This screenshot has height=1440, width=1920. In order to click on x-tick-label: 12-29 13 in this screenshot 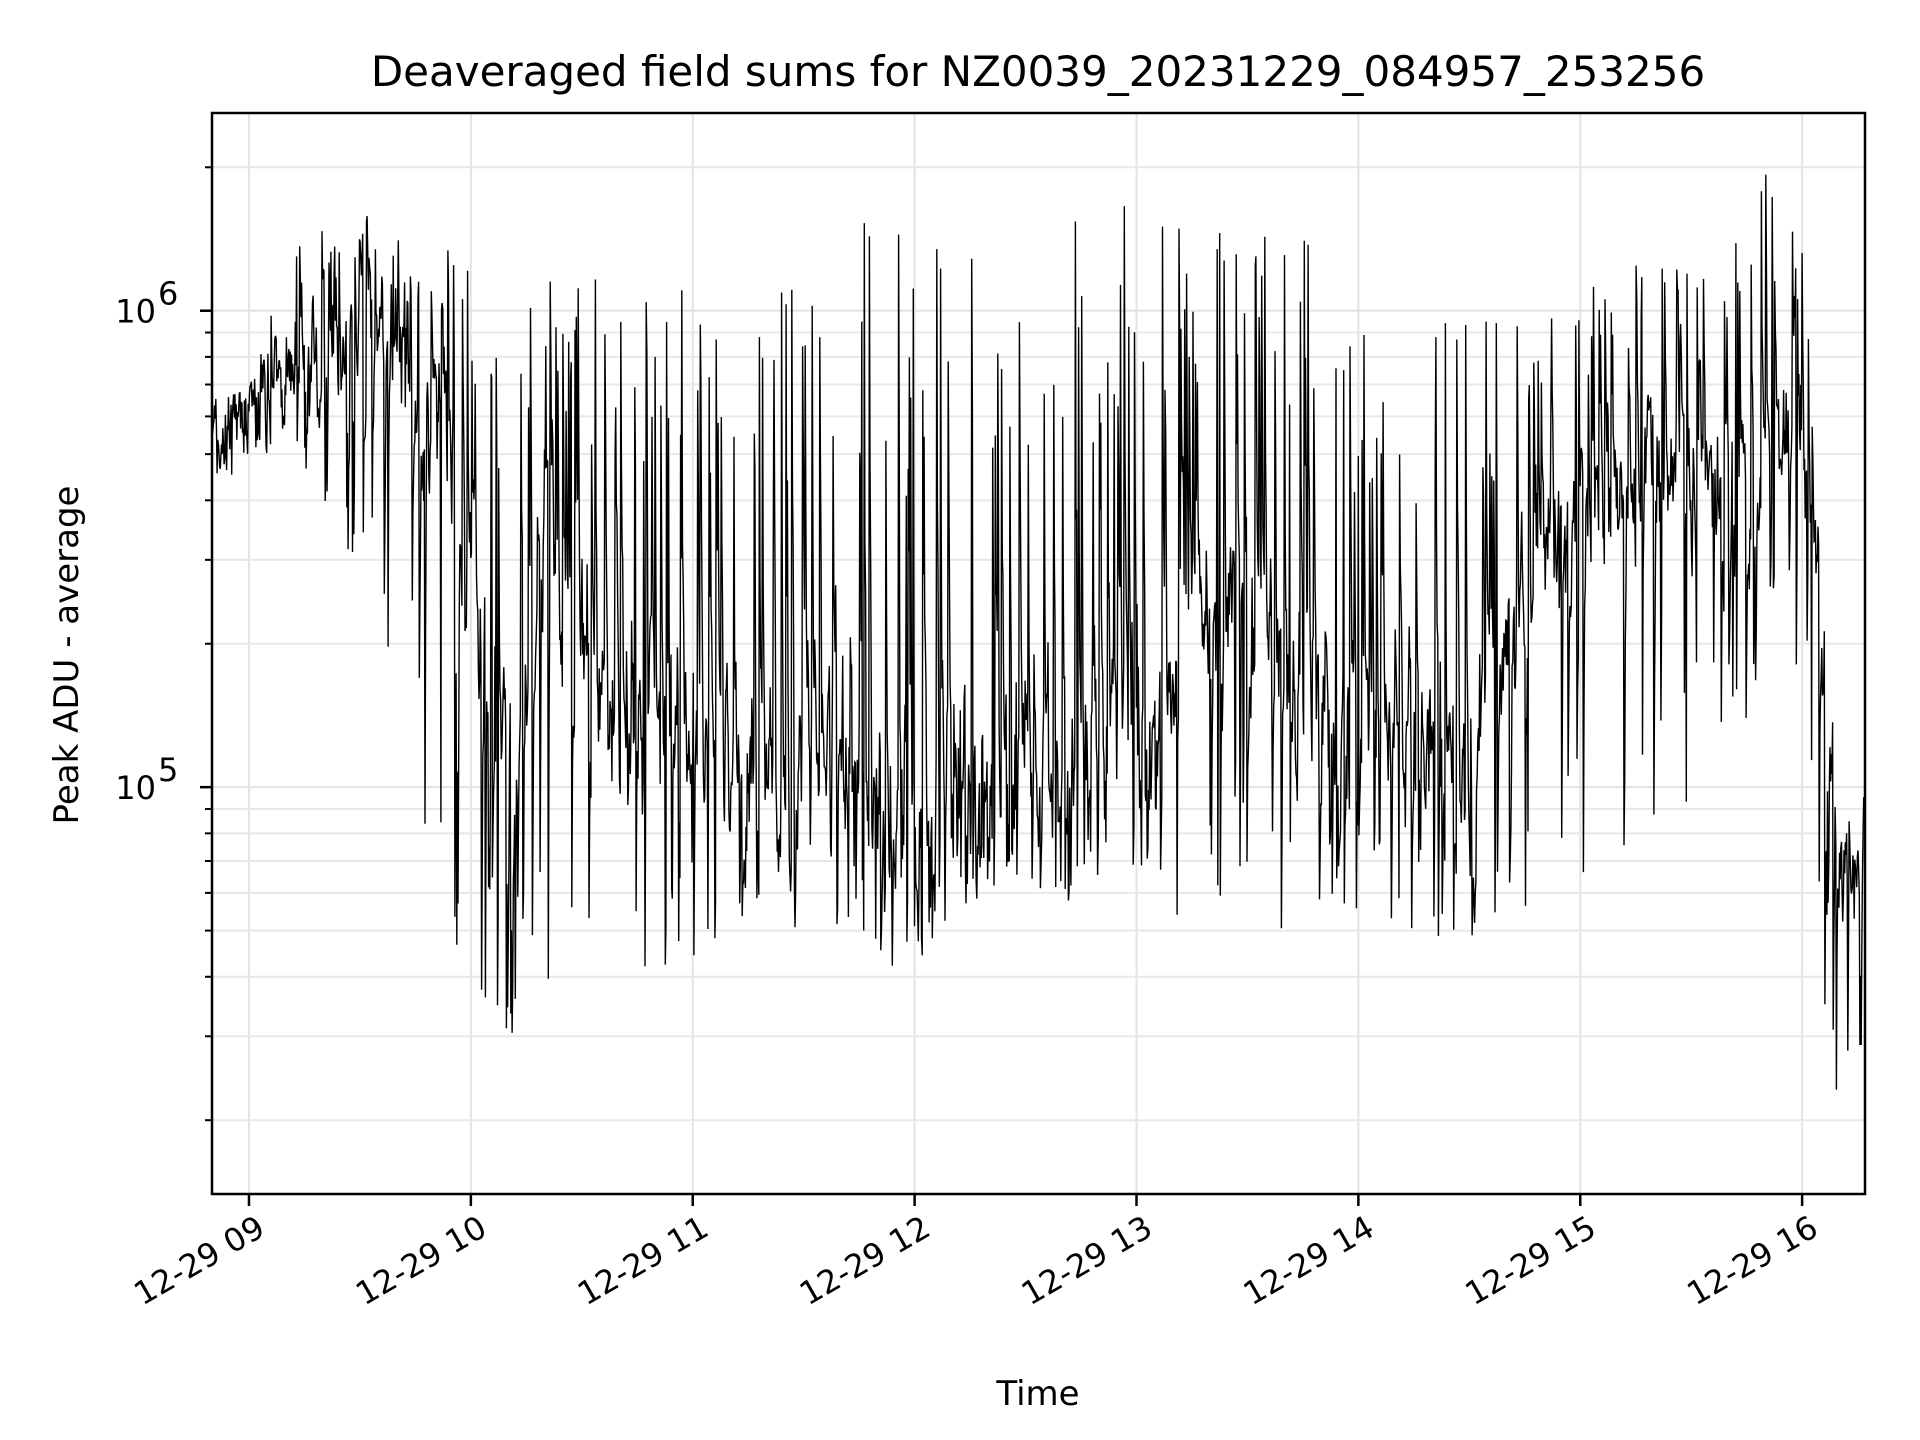, I will do `click(1087, 1260)`.